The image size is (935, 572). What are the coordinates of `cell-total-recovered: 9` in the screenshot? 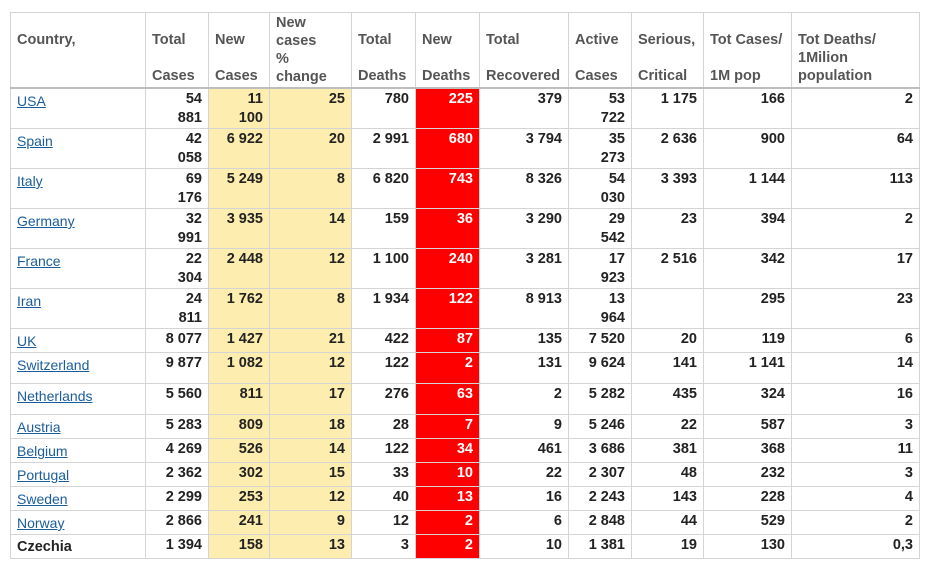 It's located at (524, 426).